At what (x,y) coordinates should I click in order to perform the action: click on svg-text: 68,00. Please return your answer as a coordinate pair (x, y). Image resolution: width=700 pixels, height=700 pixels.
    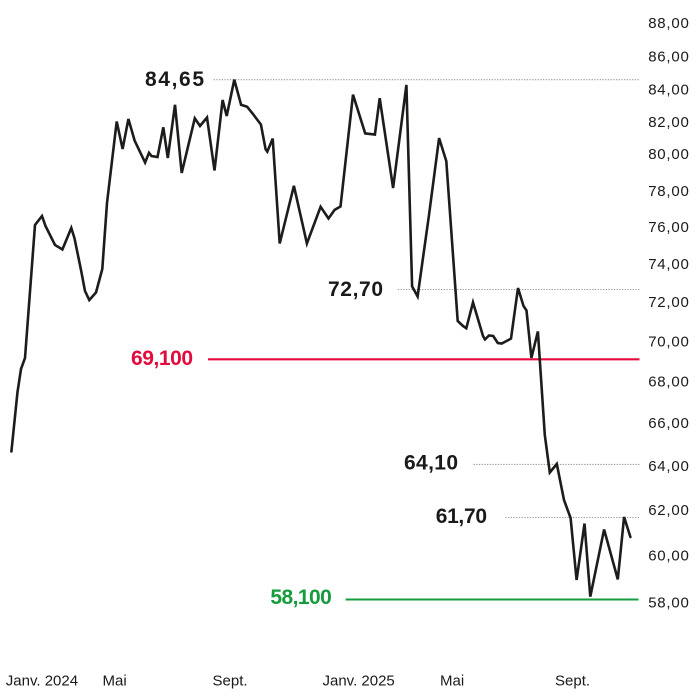
    Looking at the image, I should click on (668, 382).